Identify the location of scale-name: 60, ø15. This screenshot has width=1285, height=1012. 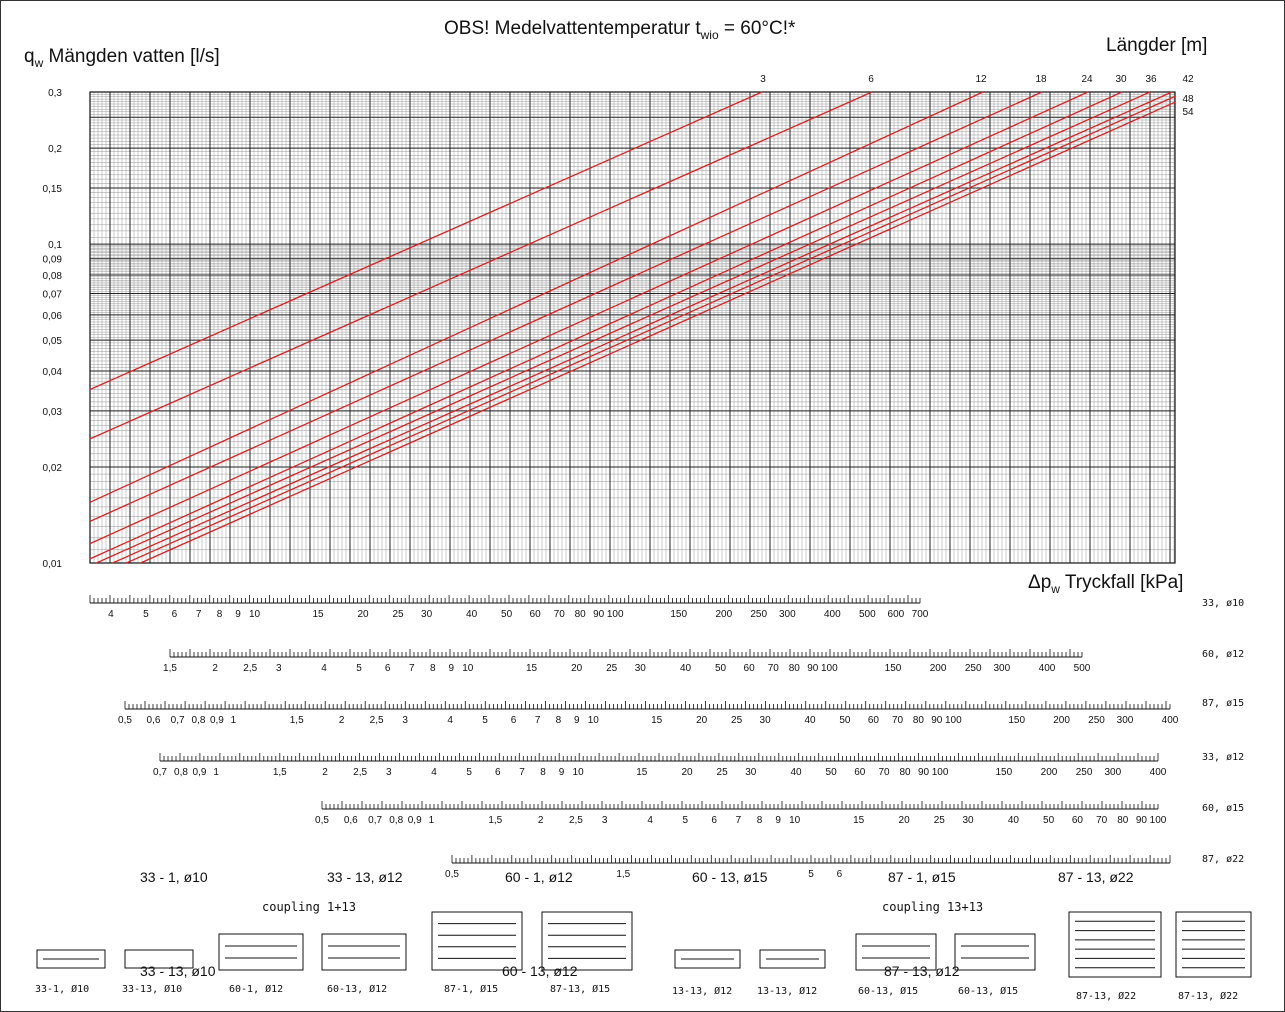
(1223, 808).